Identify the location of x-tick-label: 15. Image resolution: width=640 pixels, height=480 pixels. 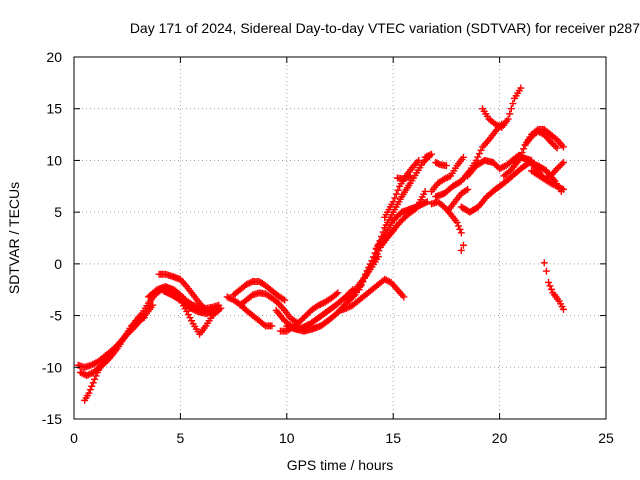
(393, 438).